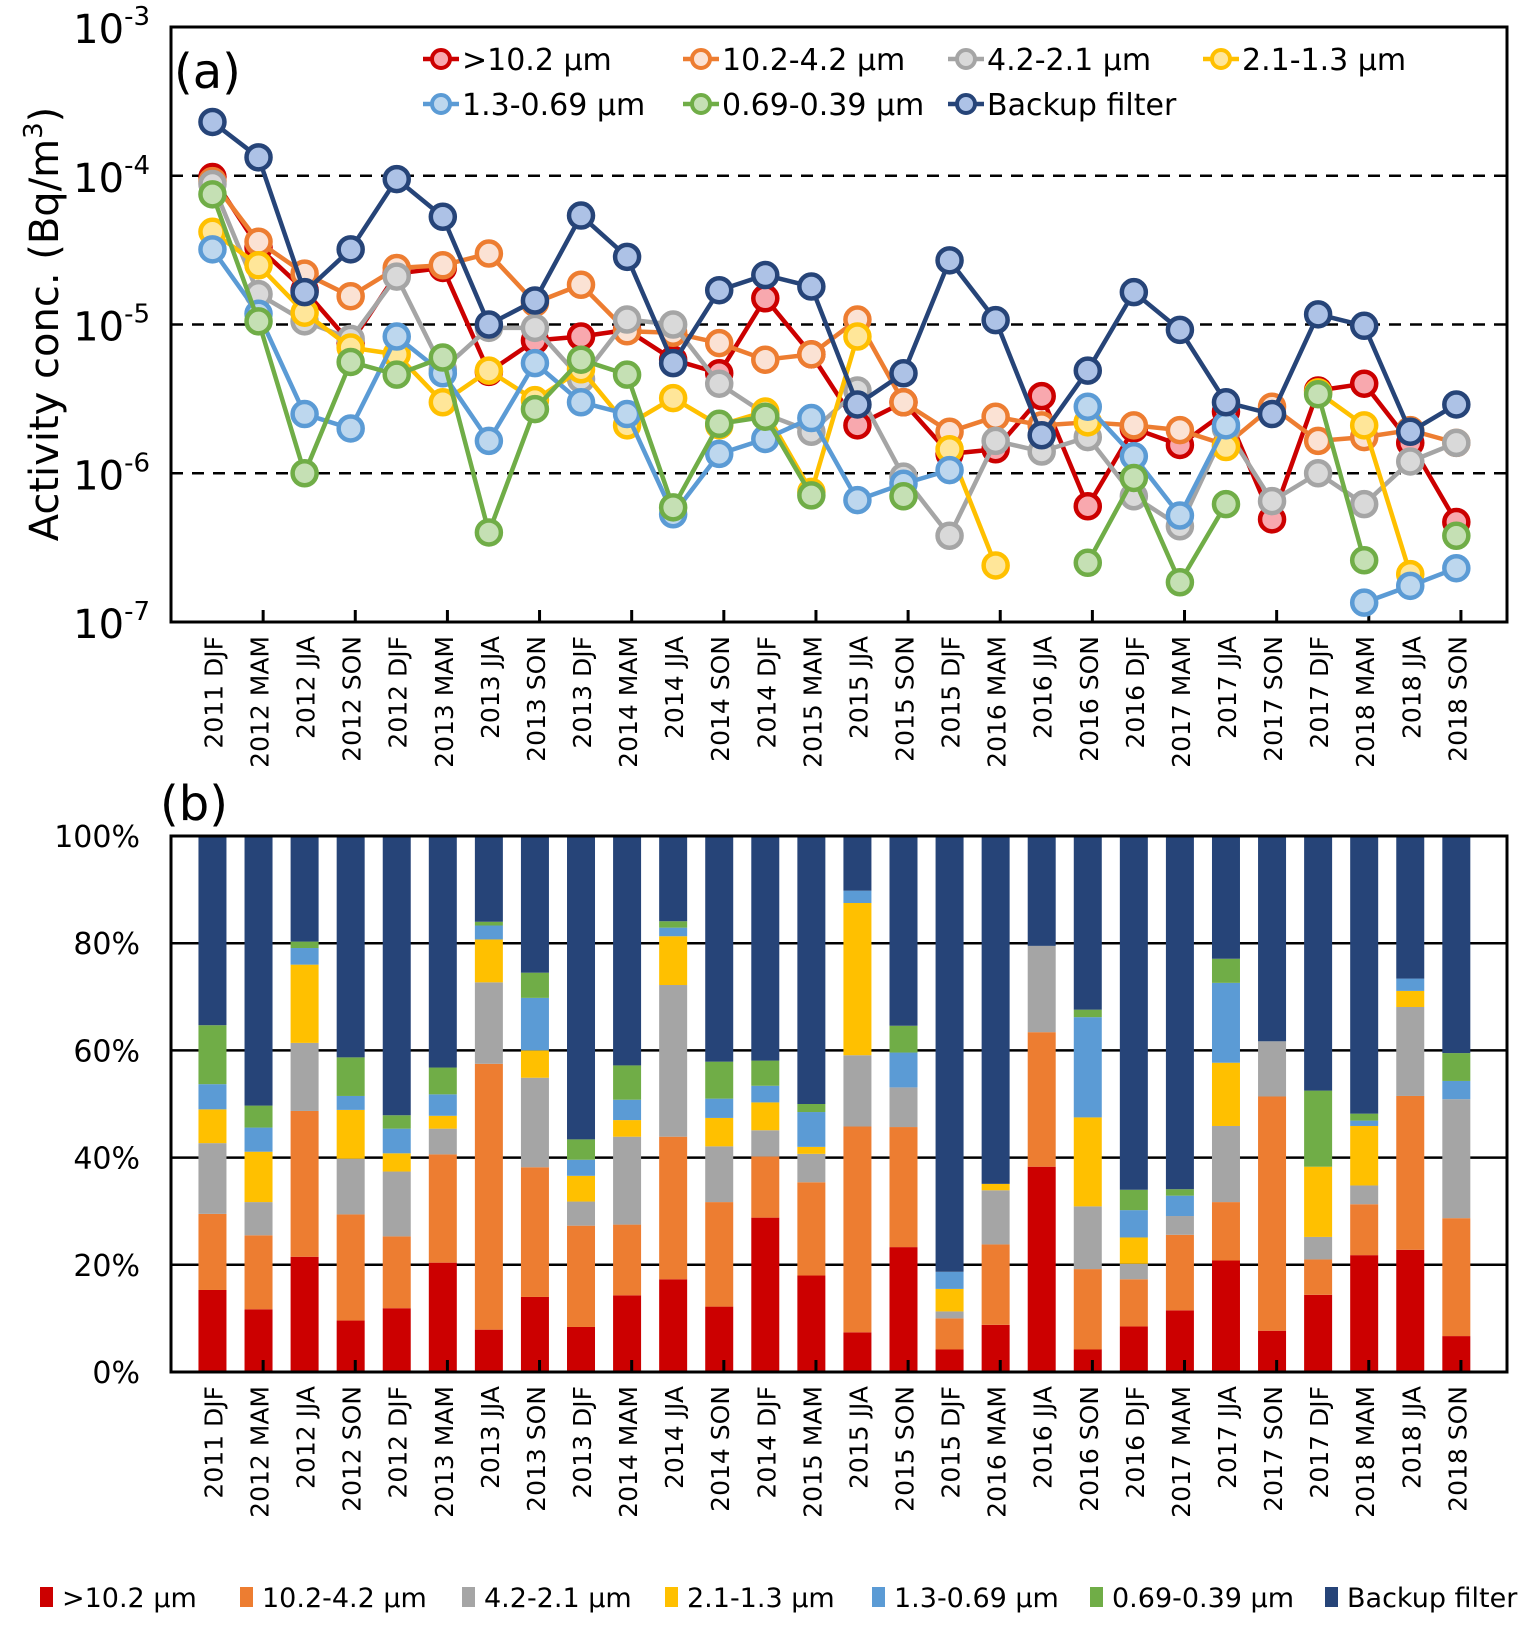  What do you see at coordinates (1365, 702) in the screenshot?
I see `x-tick-label: 2018 MAM` at bounding box center [1365, 702].